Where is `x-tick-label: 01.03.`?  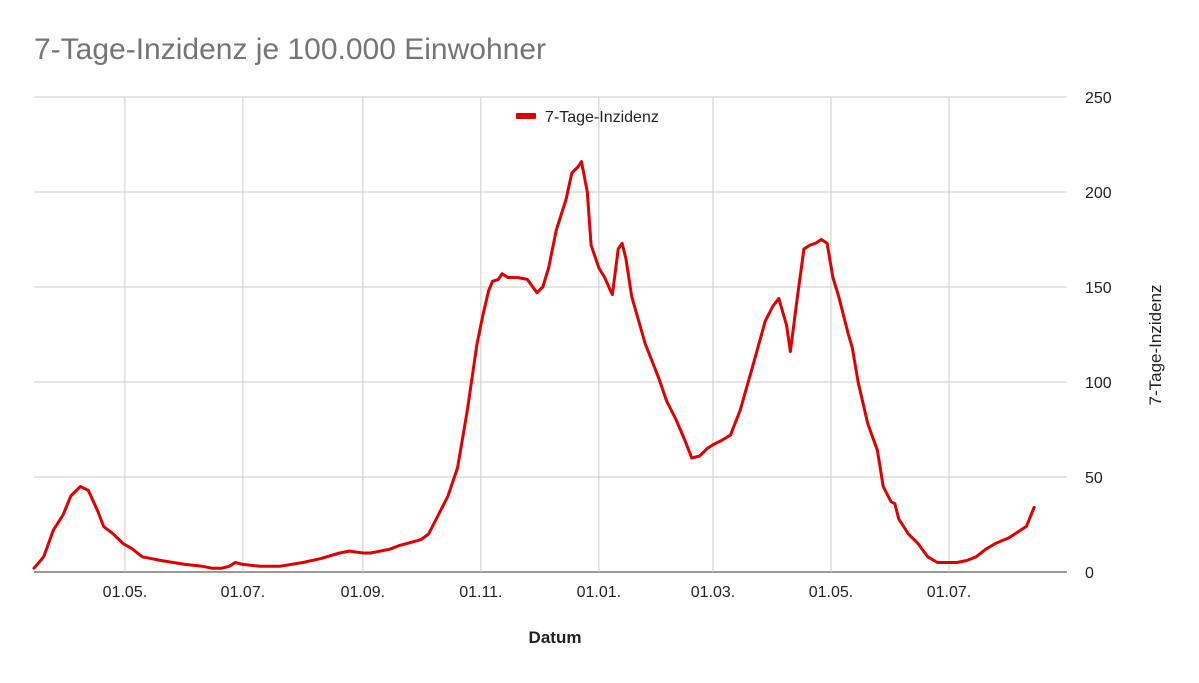
x-tick-label: 01.03. is located at coordinates (713, 592).